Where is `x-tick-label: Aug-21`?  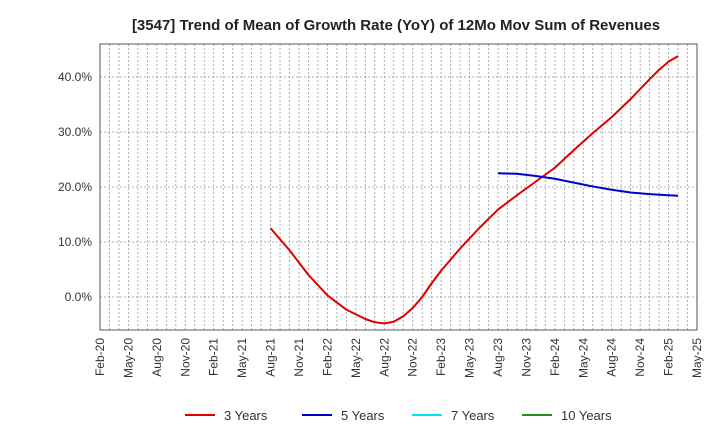 x-tick-label: Aug-21 is located at coordinates (271, 357).